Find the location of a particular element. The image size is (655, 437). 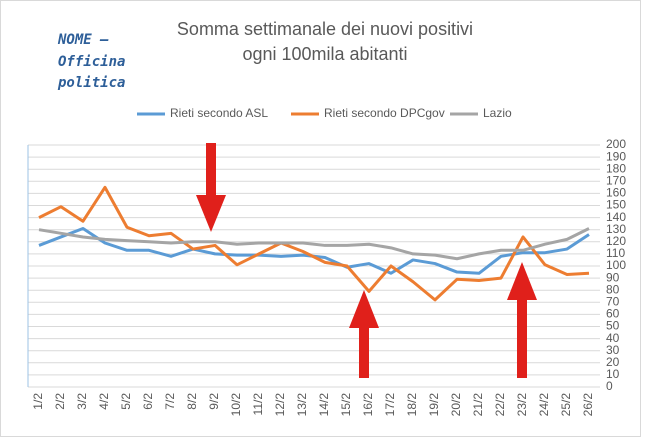

y-tick-label: 140 is located at coordinates (616, 217).